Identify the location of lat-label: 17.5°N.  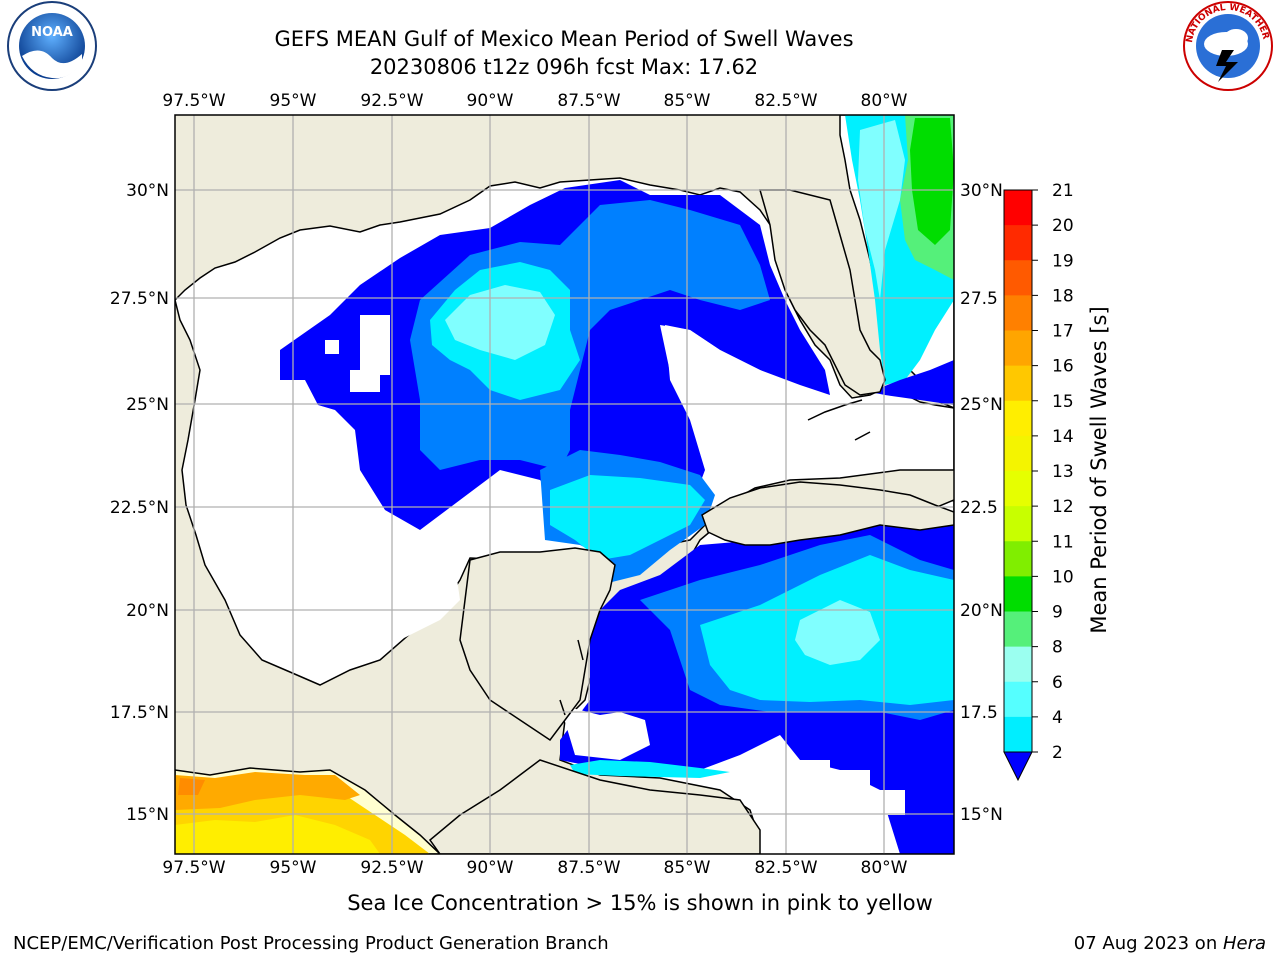
(139, 713).